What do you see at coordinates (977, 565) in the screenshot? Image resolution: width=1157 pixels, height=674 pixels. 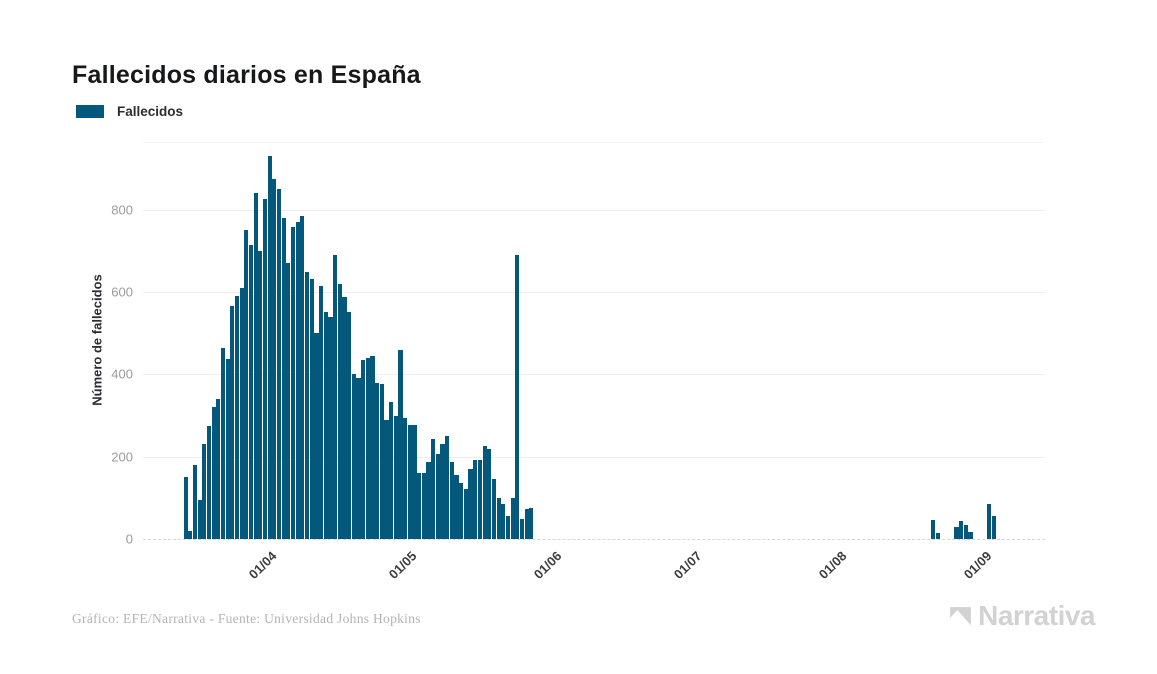 I see `x-axis-tick-label: 01/09` at bounding box center [977, 565].